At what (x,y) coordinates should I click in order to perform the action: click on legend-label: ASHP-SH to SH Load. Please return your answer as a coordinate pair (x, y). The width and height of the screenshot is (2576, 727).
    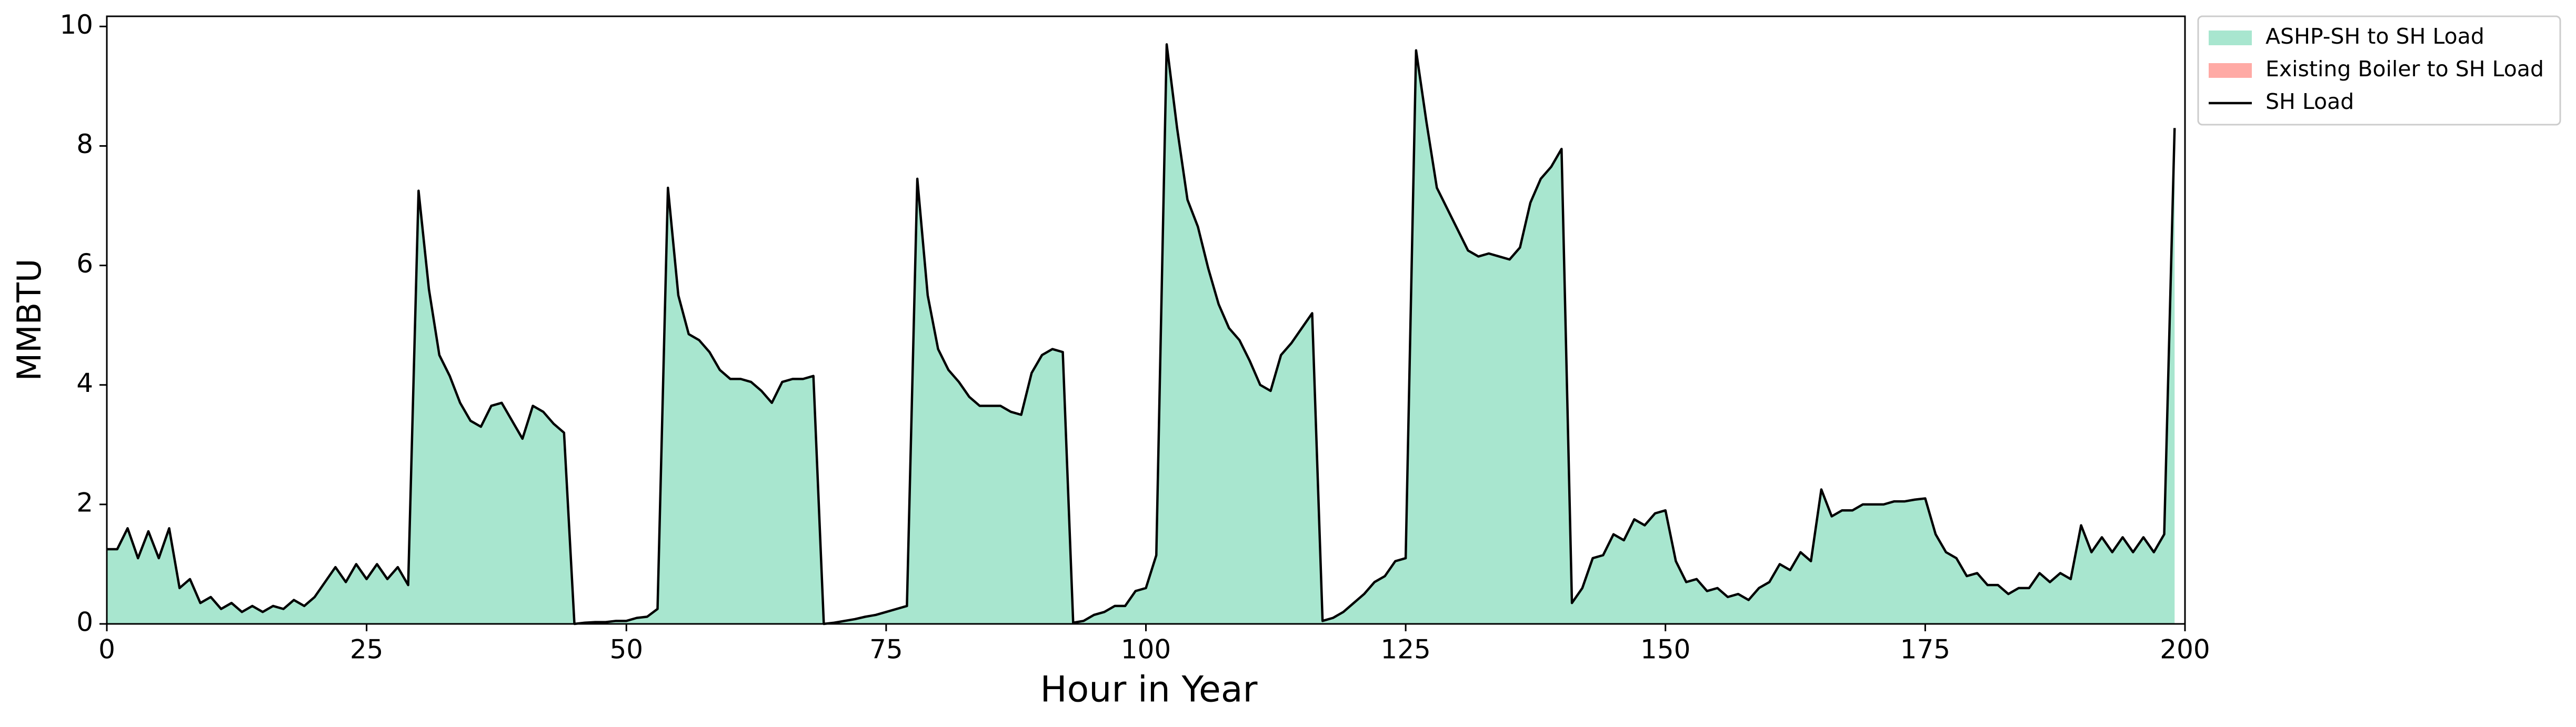
    Looking at the image, I should click on (2375, 36).